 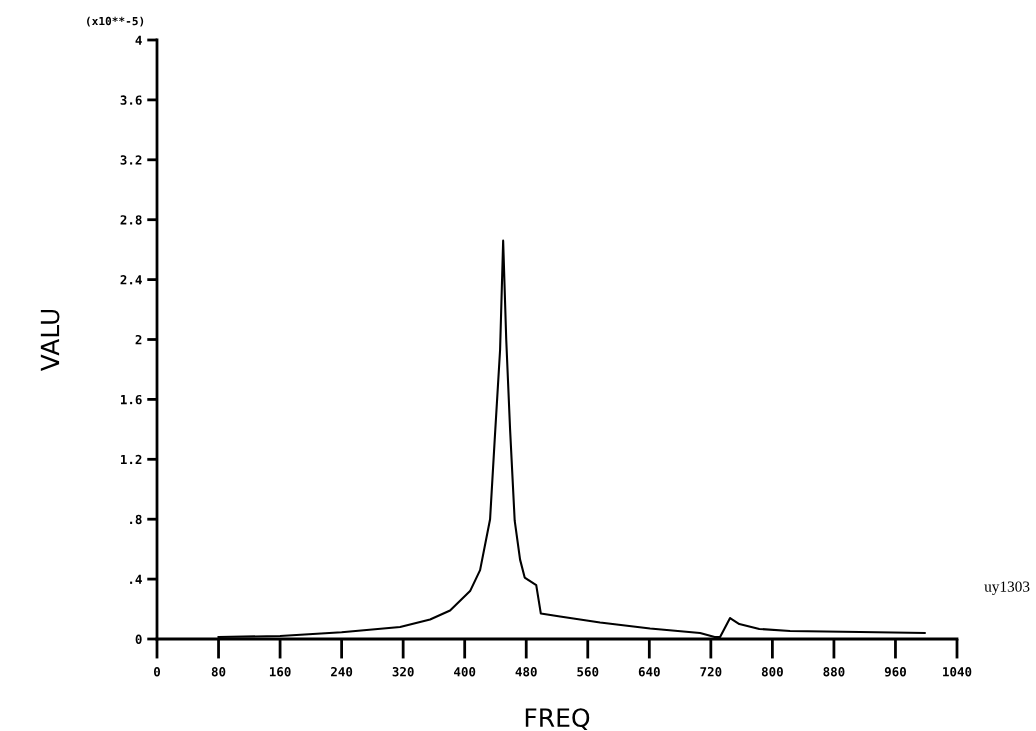 I want to click on x-tick-label: 960, so click(x=895, y=672).